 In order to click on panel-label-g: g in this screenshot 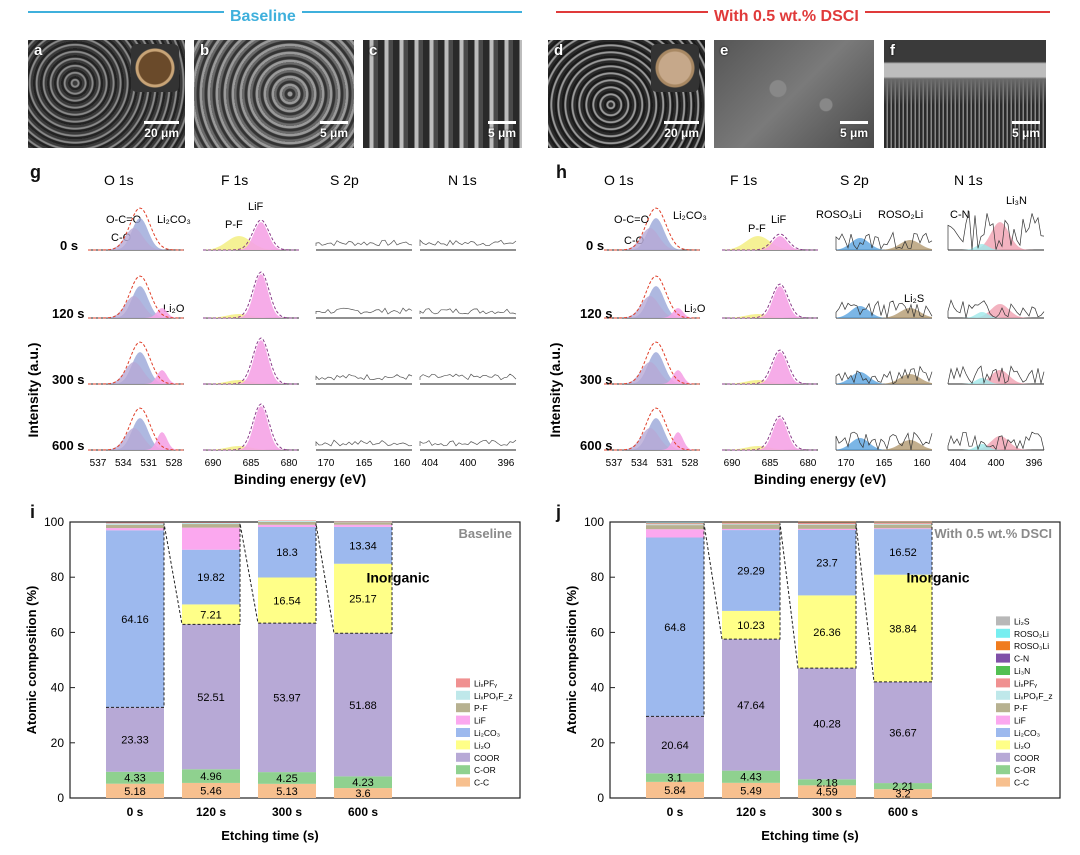, I will do `click(35, 172)`.